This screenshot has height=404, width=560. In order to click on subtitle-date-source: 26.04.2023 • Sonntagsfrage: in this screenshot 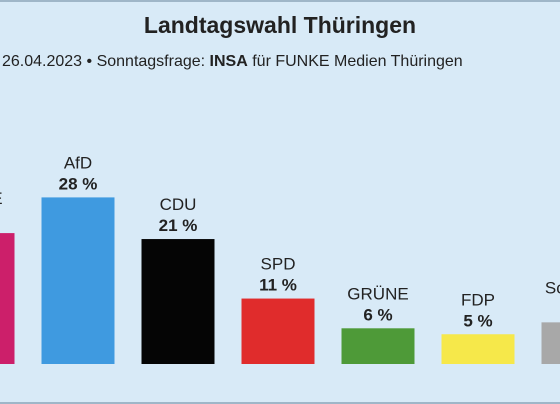, I will do `click(106, 61)`.